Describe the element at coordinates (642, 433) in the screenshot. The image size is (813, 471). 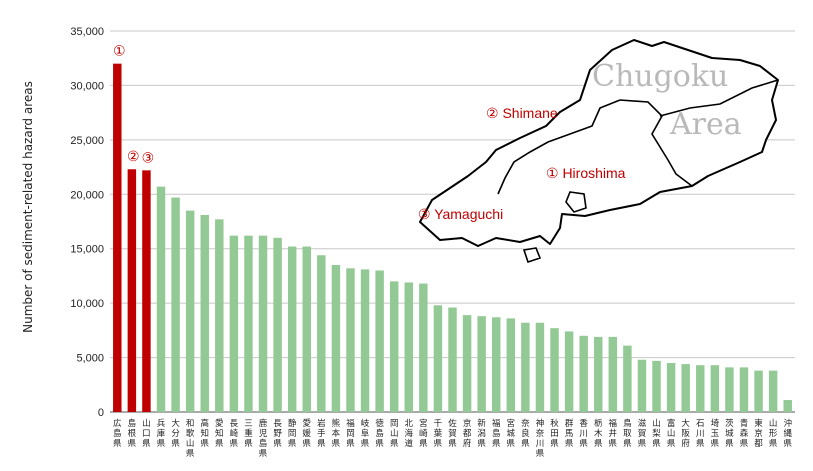
I see `category-label: 滋賀県` at that location.